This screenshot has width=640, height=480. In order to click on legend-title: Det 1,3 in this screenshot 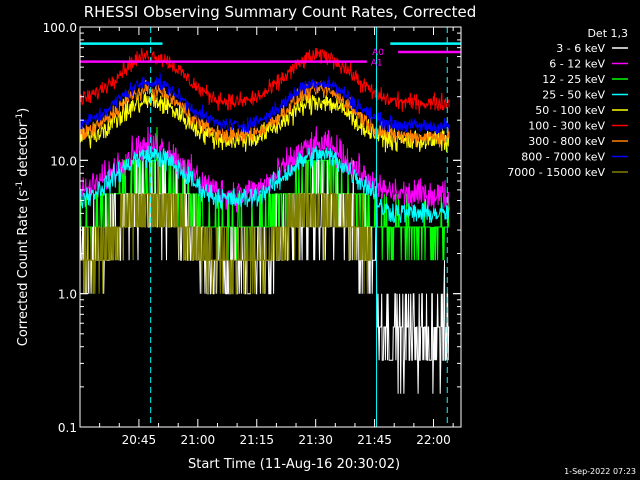, I will do `click(607, 33)`.